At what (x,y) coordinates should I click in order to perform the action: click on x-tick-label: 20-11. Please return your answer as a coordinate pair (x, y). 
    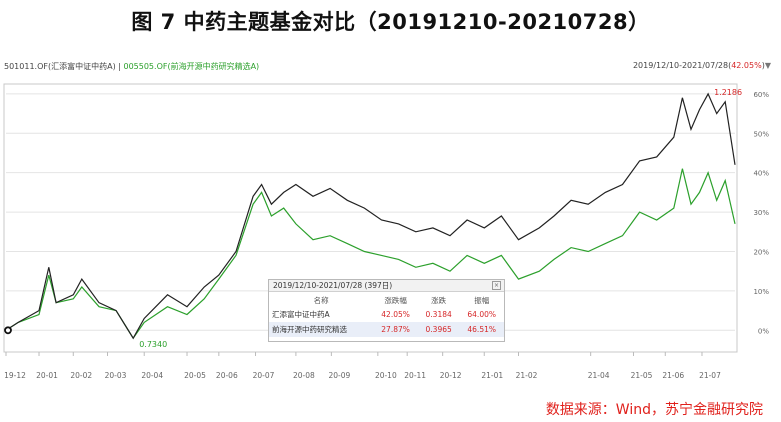
    Looking at the image, I should click on (415, 375).